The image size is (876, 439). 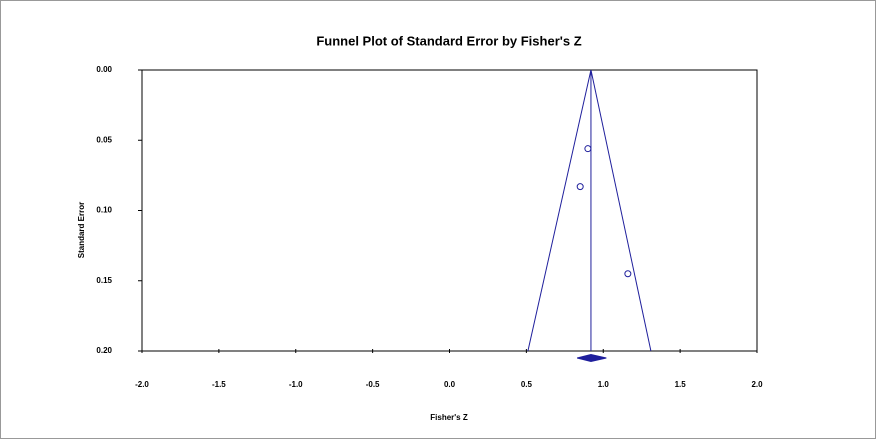 I want to click on x-tick-label: -2.0, so click(x=142, y=384).